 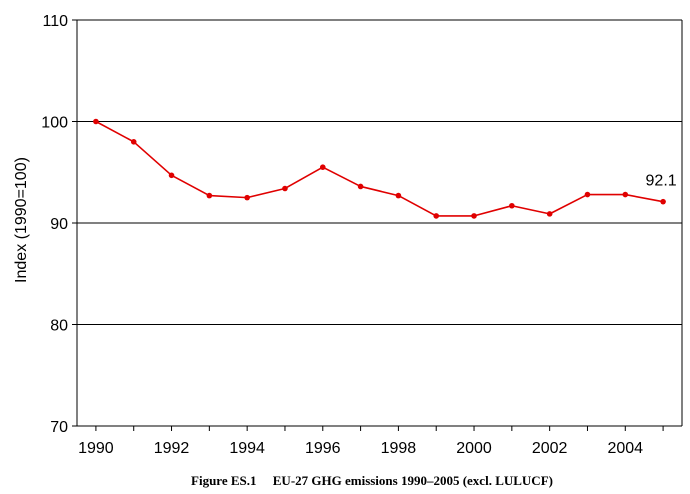 What do you see at coordinates (247, 197) in the screenshot?
I see `data-point-1994` at bounding box center [247, 197].